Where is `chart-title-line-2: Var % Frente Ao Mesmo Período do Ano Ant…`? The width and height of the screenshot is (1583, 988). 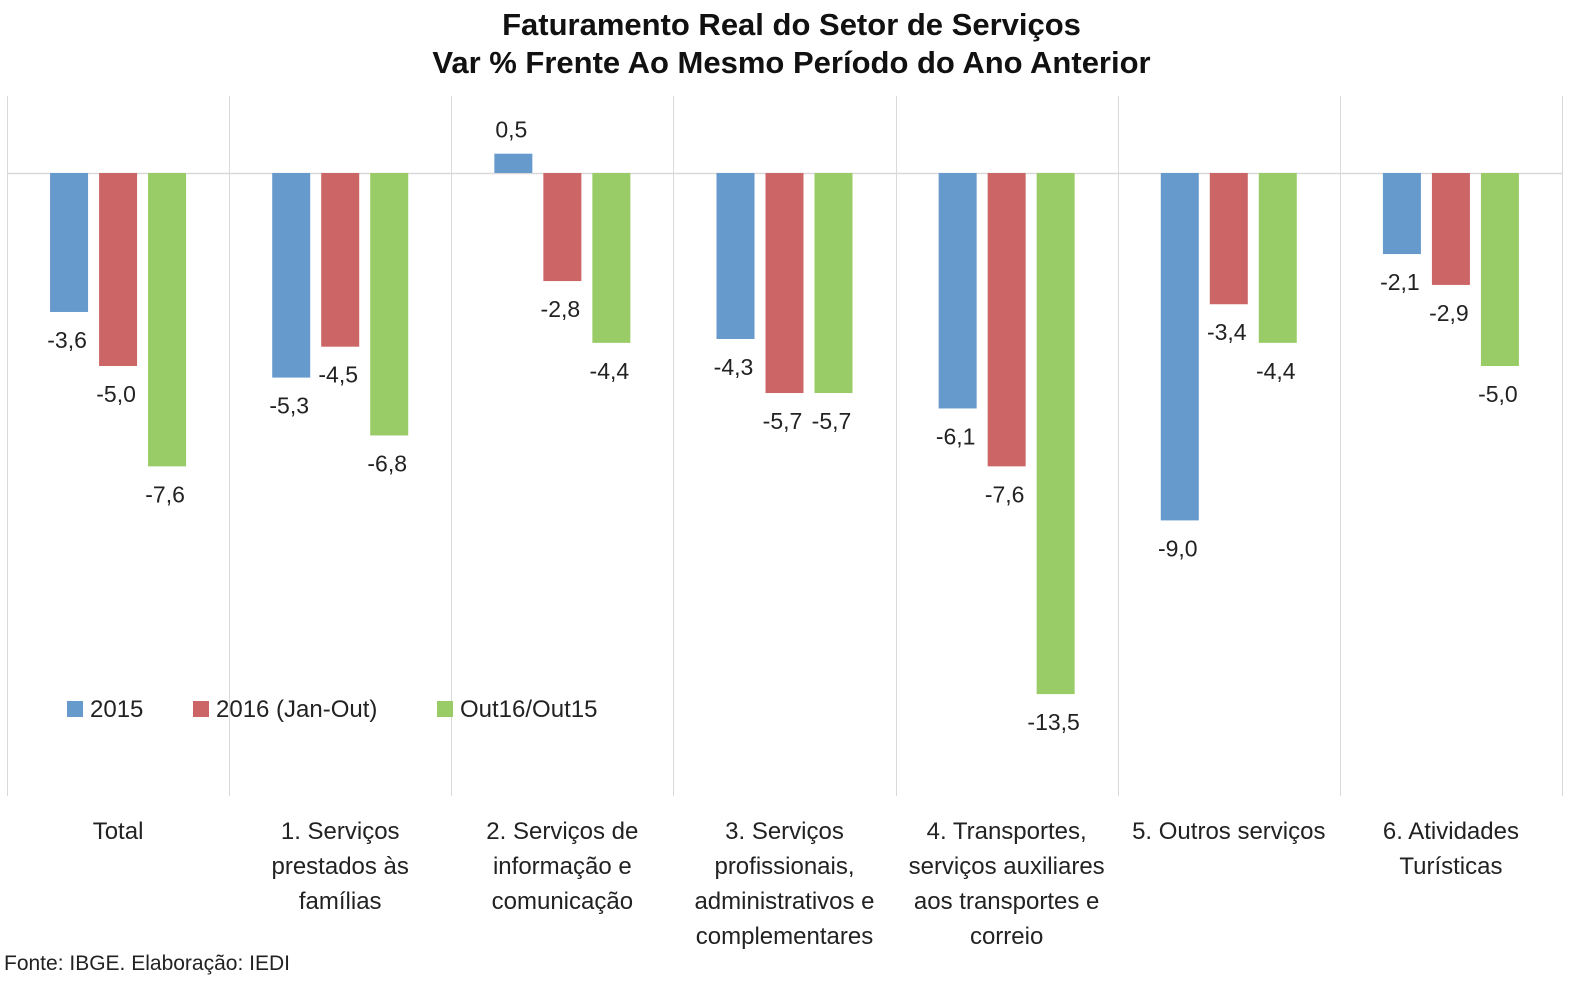 chart-title-line-2: Var % Frente Ao Mesmo Período do Ano Ant… is located at coordinates (791, 62).